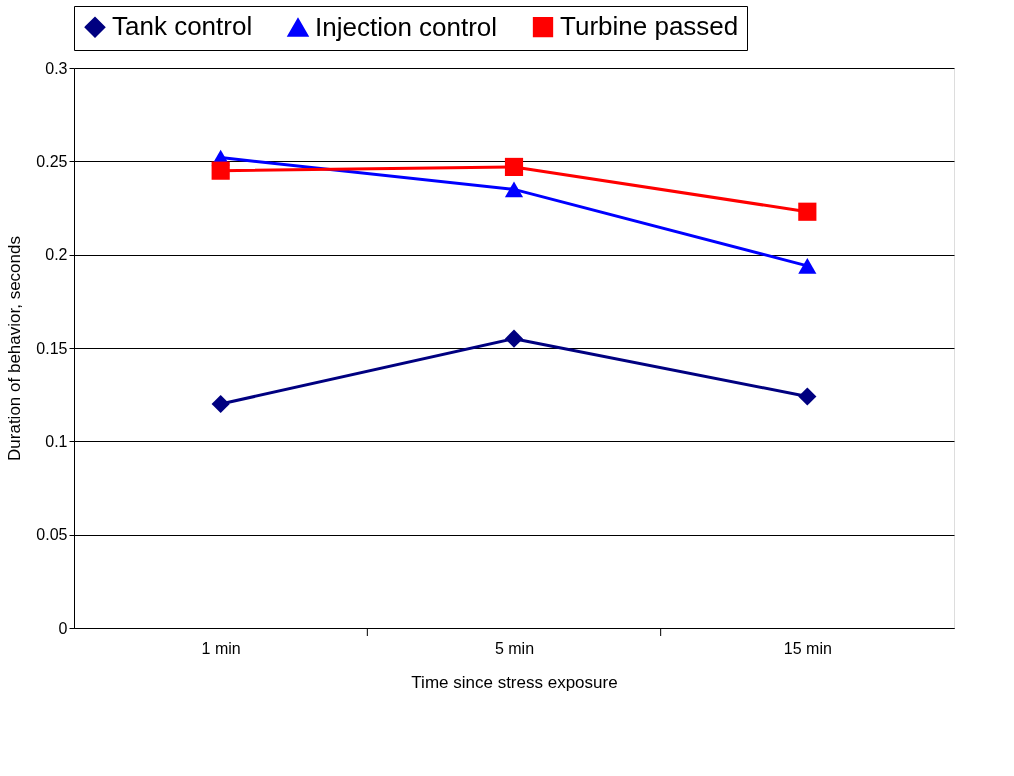 The image size is (1014, 776). Describe the element at coordinates (807, 648) in the screenshot. I see `x-tick-label: 15 min` at that location.